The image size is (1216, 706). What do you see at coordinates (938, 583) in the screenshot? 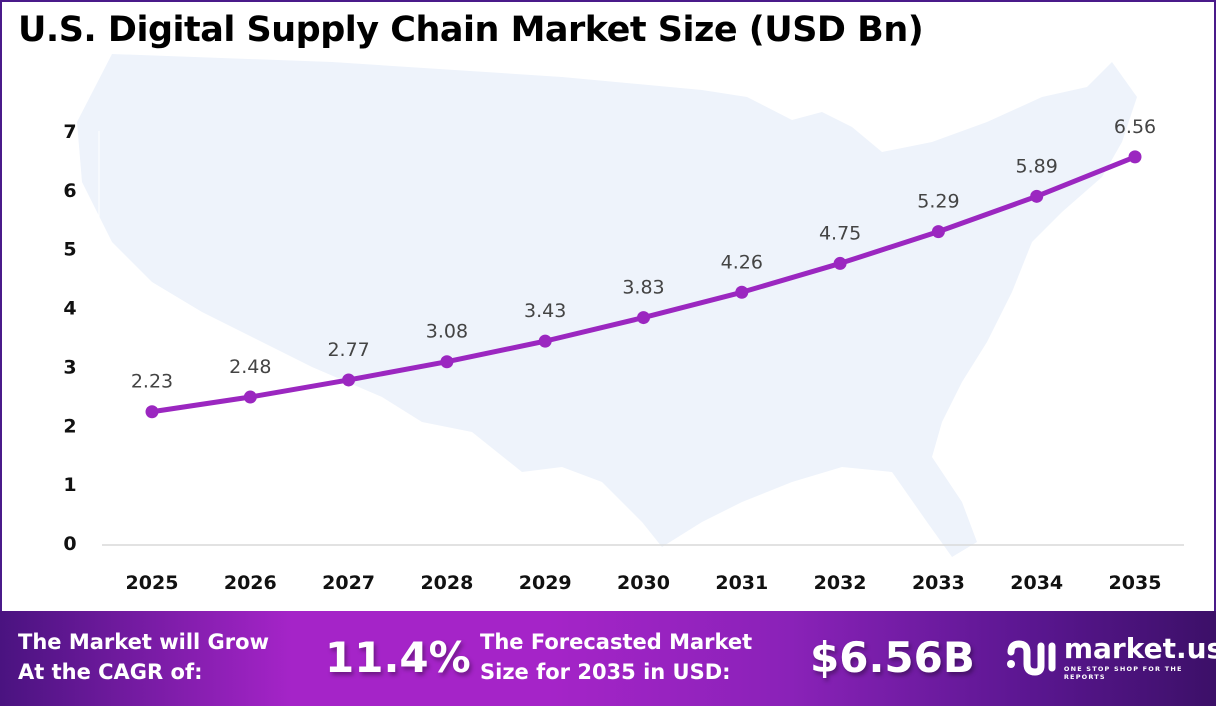
I see `x-tick-label: 2033` at bounding box center [938, 583].